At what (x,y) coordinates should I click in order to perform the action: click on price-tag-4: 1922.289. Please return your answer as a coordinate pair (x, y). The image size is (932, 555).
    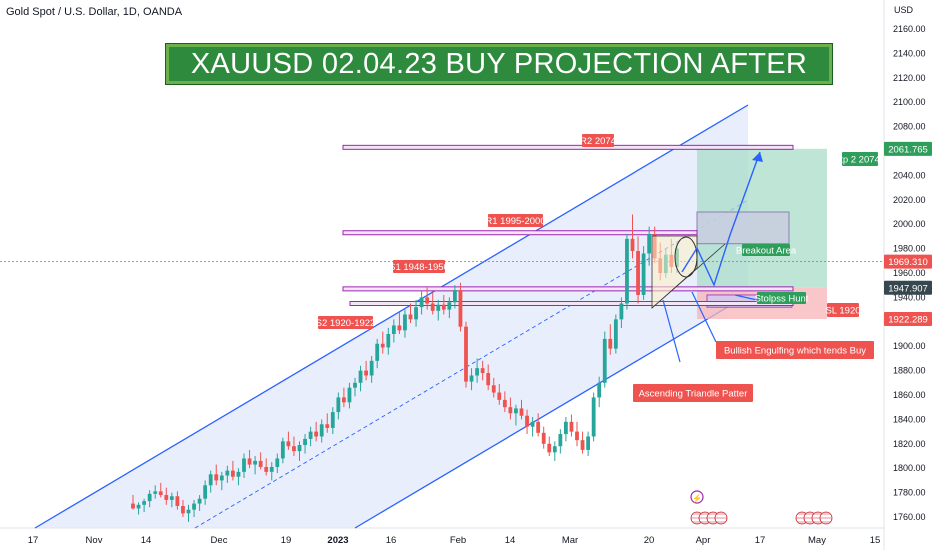
    Looking at the image, I should click on (908, 319).